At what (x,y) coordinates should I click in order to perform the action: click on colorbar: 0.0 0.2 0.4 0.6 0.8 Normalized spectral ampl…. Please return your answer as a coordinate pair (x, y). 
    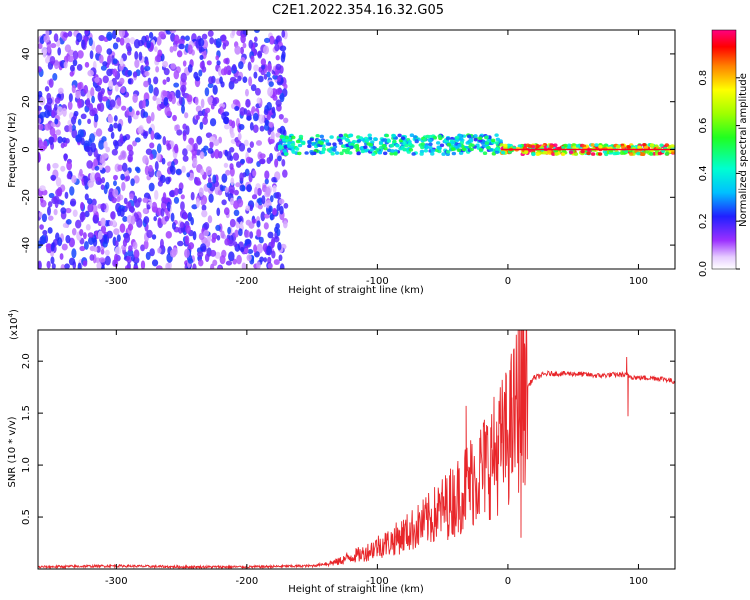
    Looking at the image, I should click on (723, 153).